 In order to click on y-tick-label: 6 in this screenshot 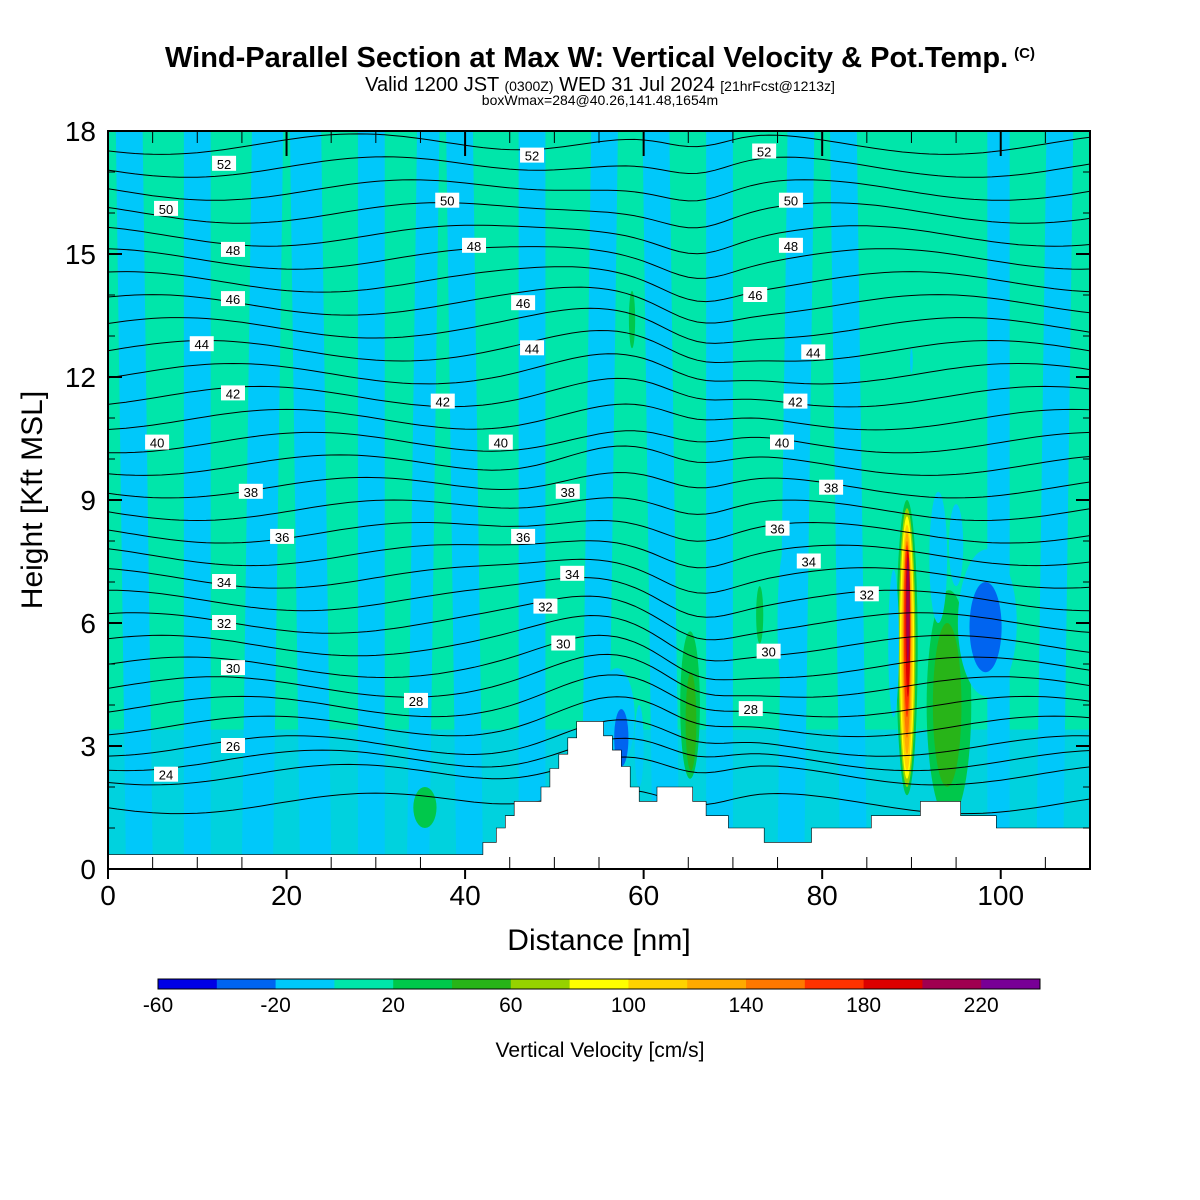, I will do `click(88, 623)`.